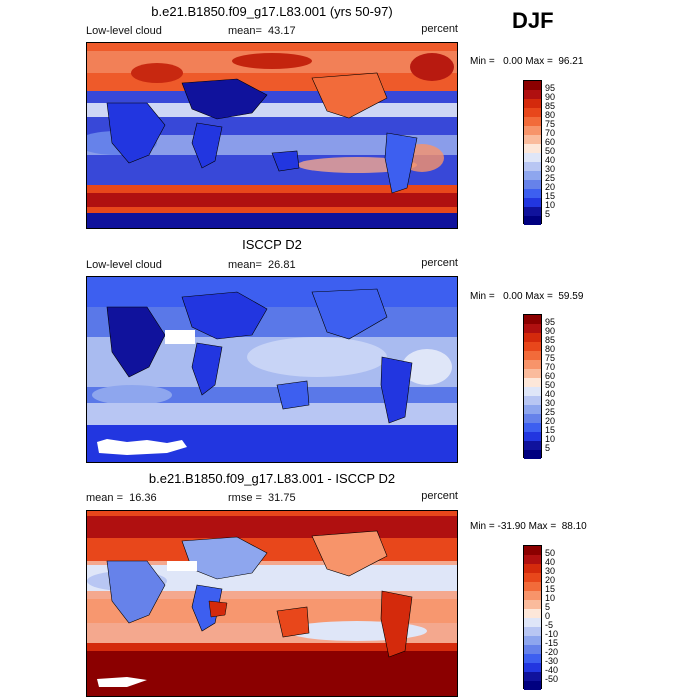 This screenshot has height=700, width=700. Describe the element at coordinates (121, 498) in the screenshot. I see `panel-3-left-text: mean = 16.36` at that location.